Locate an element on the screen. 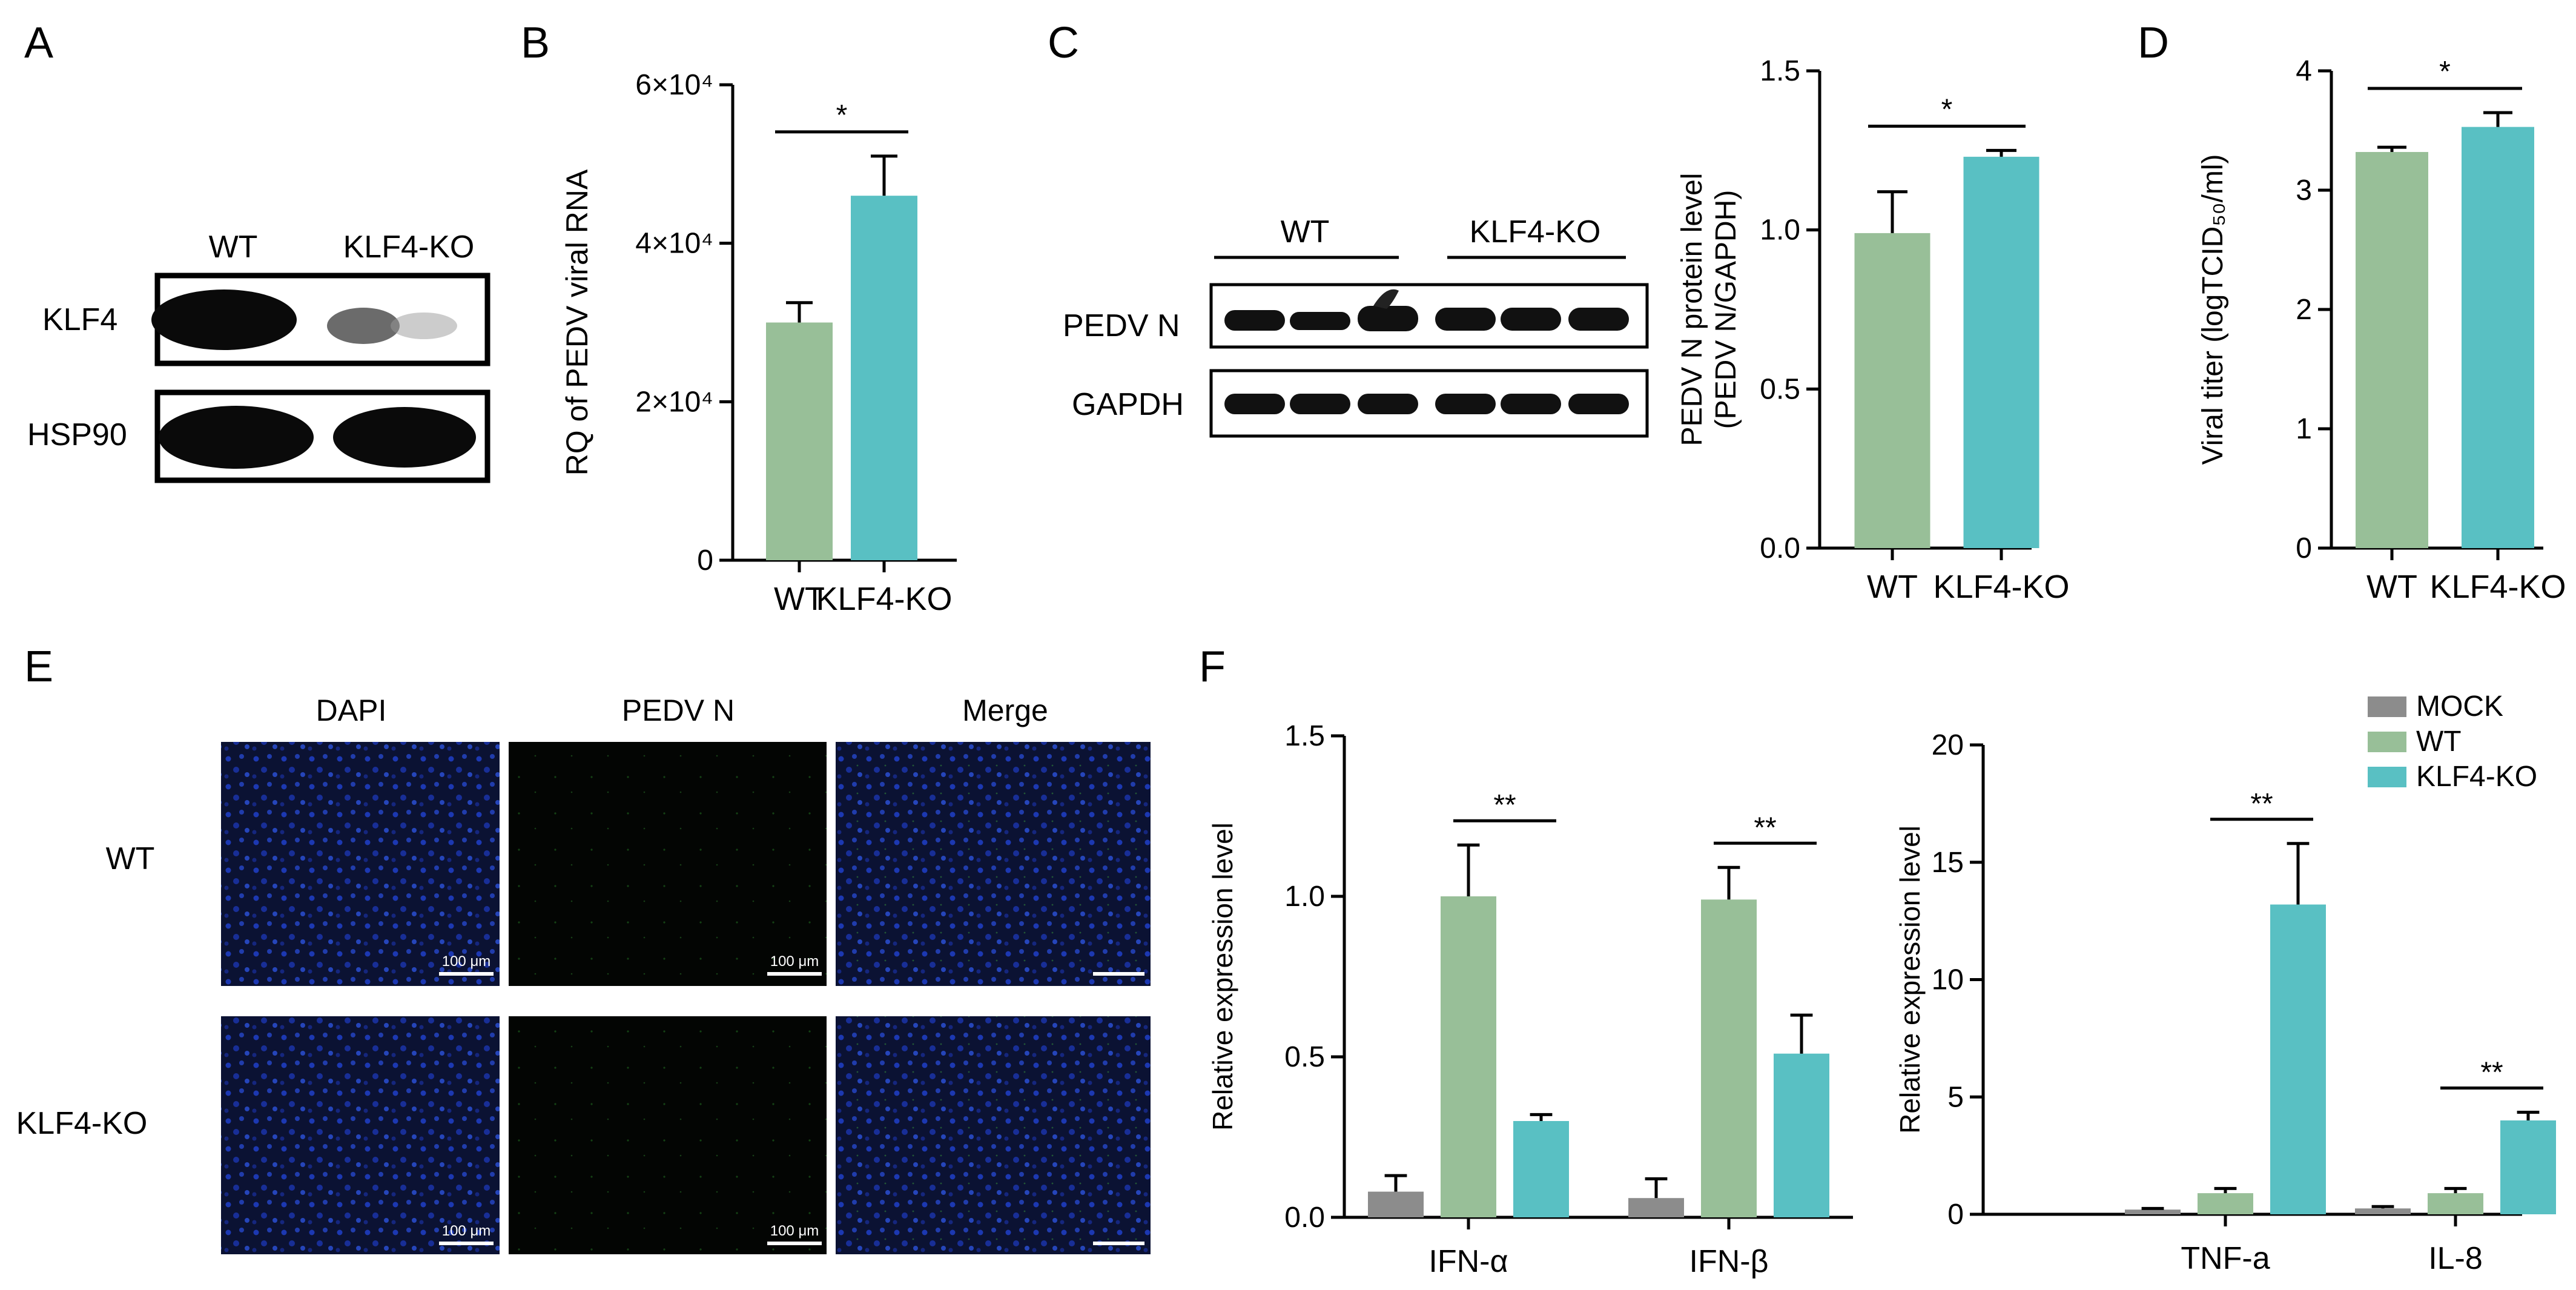 This screenshot has height=1290, width=2576. scalebar-wt-dapi: 100 μm is located at coordinates (466, 964).